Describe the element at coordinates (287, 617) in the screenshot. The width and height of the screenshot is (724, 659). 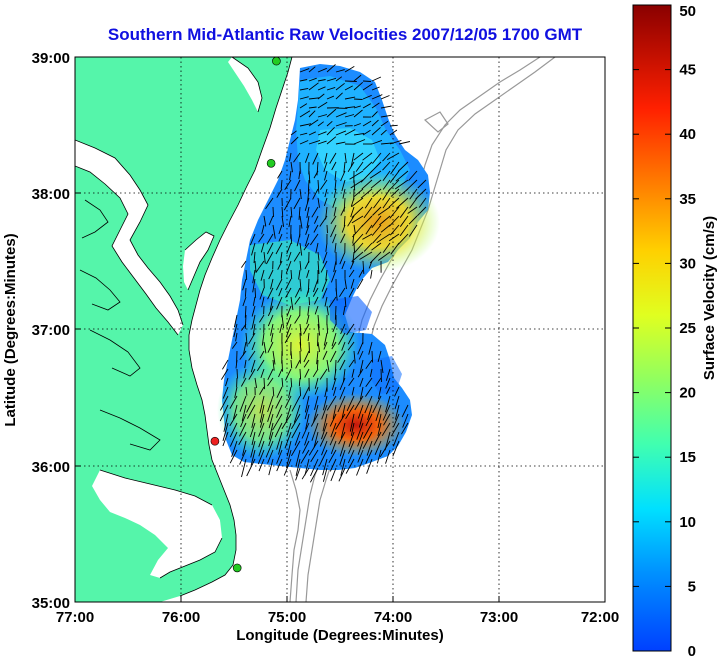
I see `lon-tick-label: 75:00` at that location.